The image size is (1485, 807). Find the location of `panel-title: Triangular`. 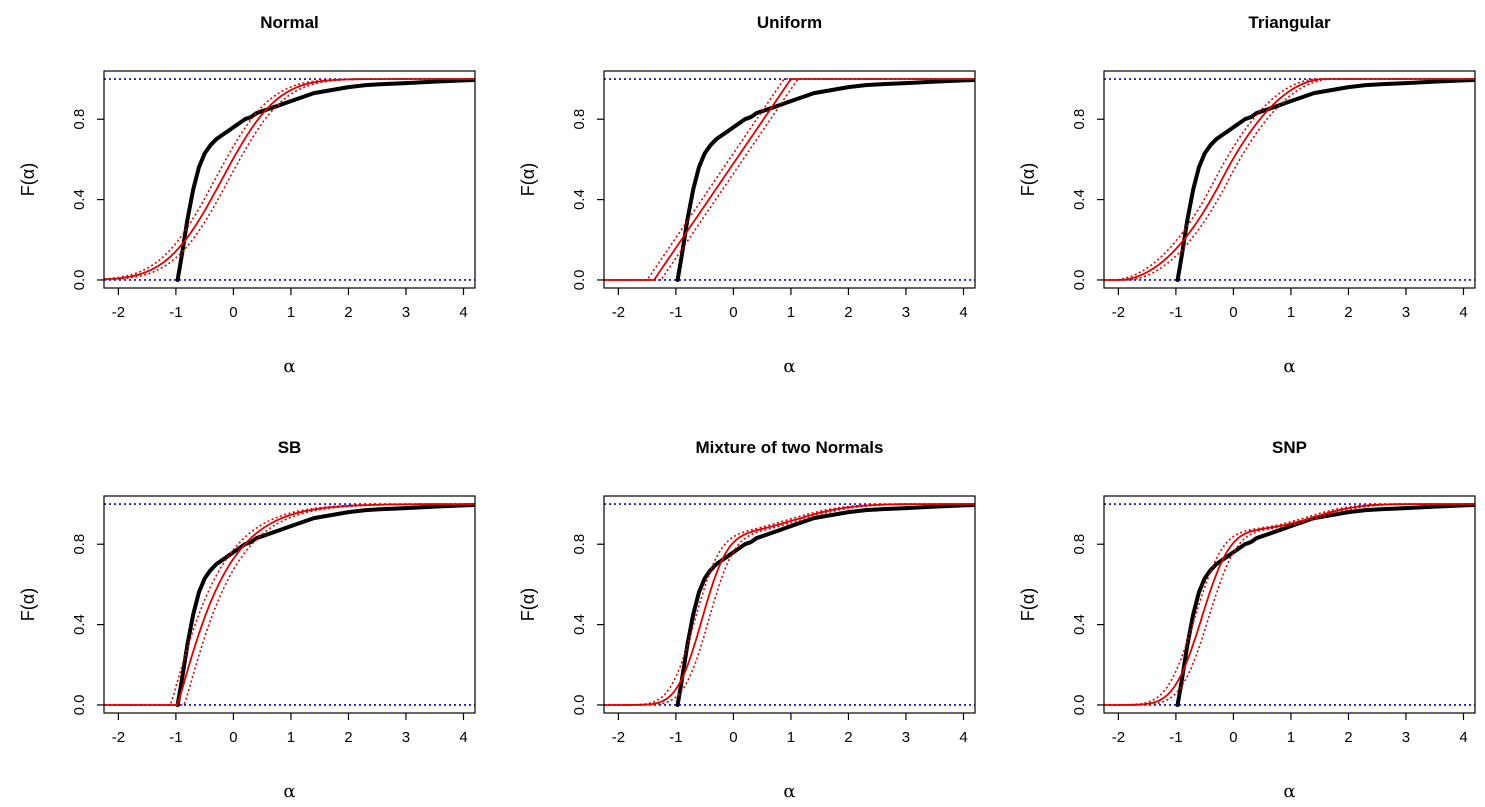

panel-title: Triangular is located at coordinates (1289, 22).